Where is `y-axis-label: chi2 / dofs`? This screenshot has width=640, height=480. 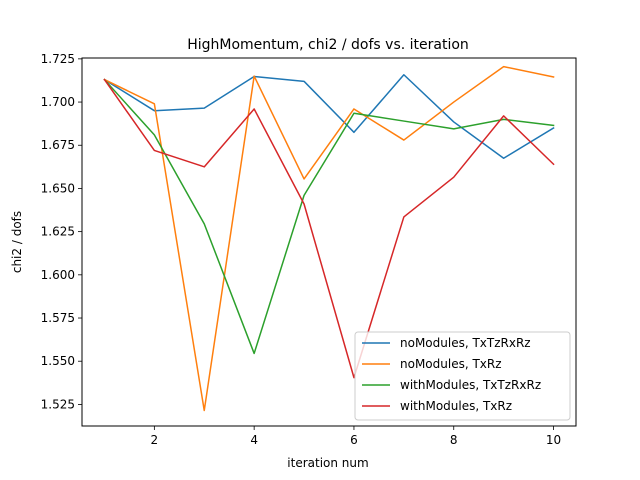
y-axis-label: chi2 / dofs is located at coordinates (17, 242).